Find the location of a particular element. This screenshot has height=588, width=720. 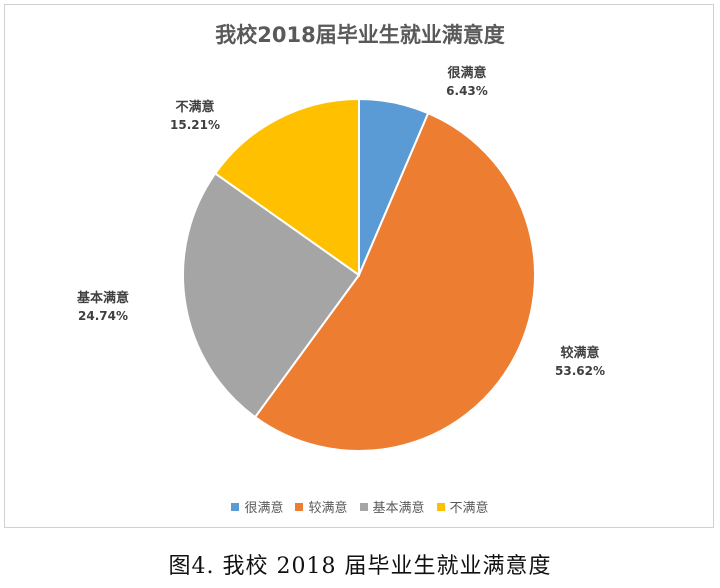

chart-legend: 很满意 较满意 基本满意 不满意 is located at coordinates (360, 506).